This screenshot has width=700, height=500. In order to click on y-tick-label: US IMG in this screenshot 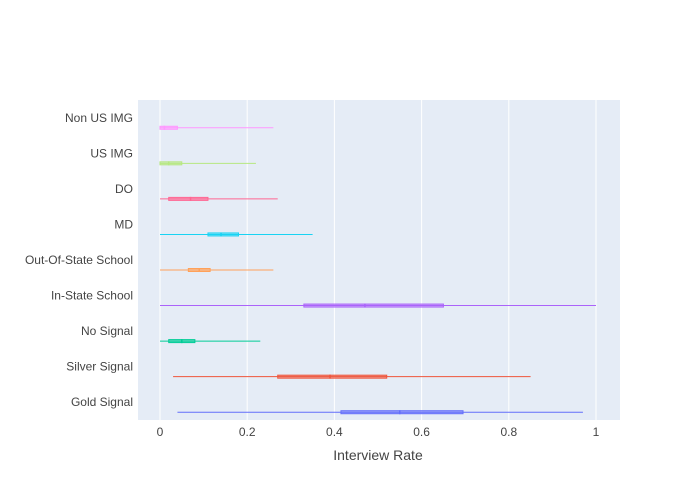, I will do `click(111, 153)`.